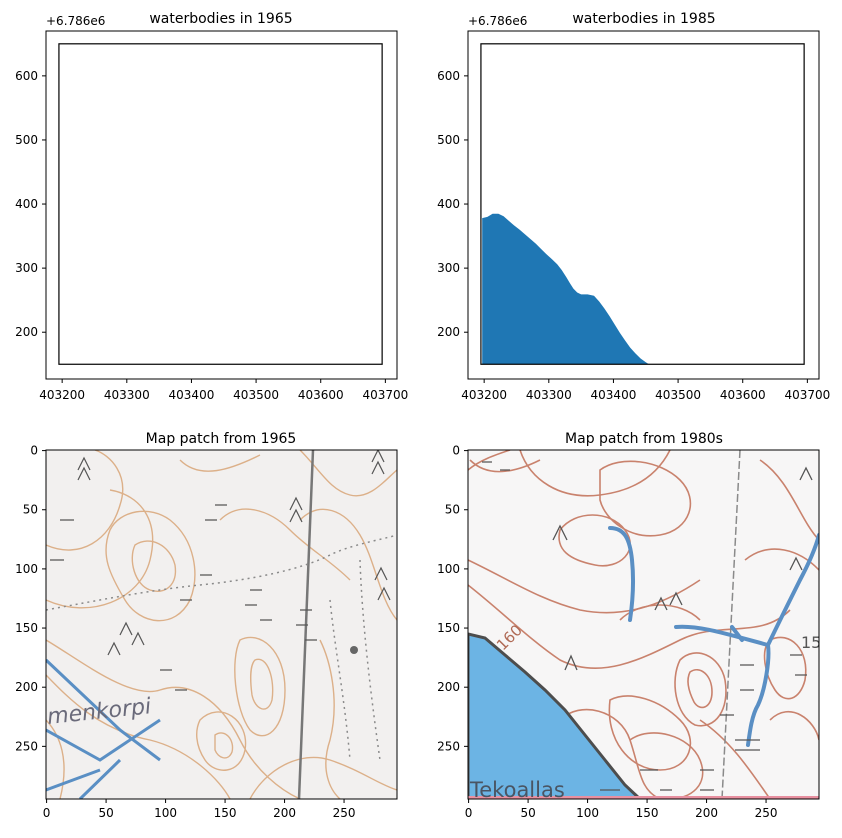 This screenshot has width=842, height=838. What do you see at coordinates (644, 439) in the screenshot?
I see `panel-title: Map patch from 1980s` at bounding box center [644, 439].